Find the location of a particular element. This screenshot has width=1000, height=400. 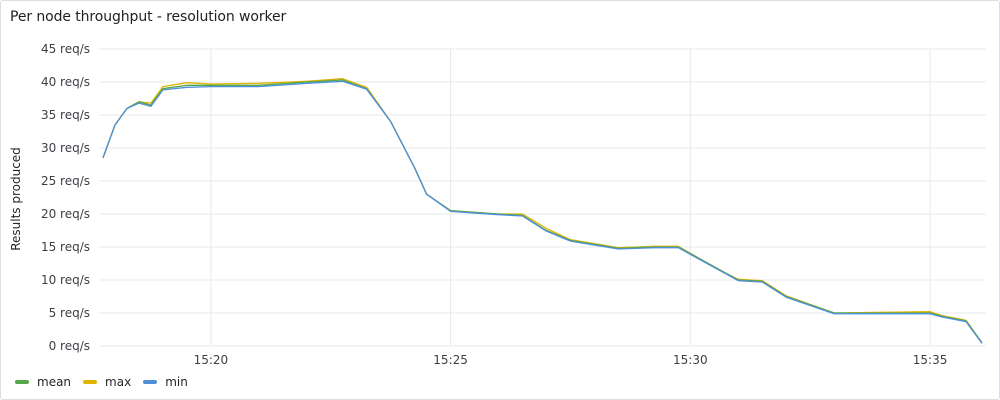

y-tick-label: 10 req/s is located at coordinates (65, 280).